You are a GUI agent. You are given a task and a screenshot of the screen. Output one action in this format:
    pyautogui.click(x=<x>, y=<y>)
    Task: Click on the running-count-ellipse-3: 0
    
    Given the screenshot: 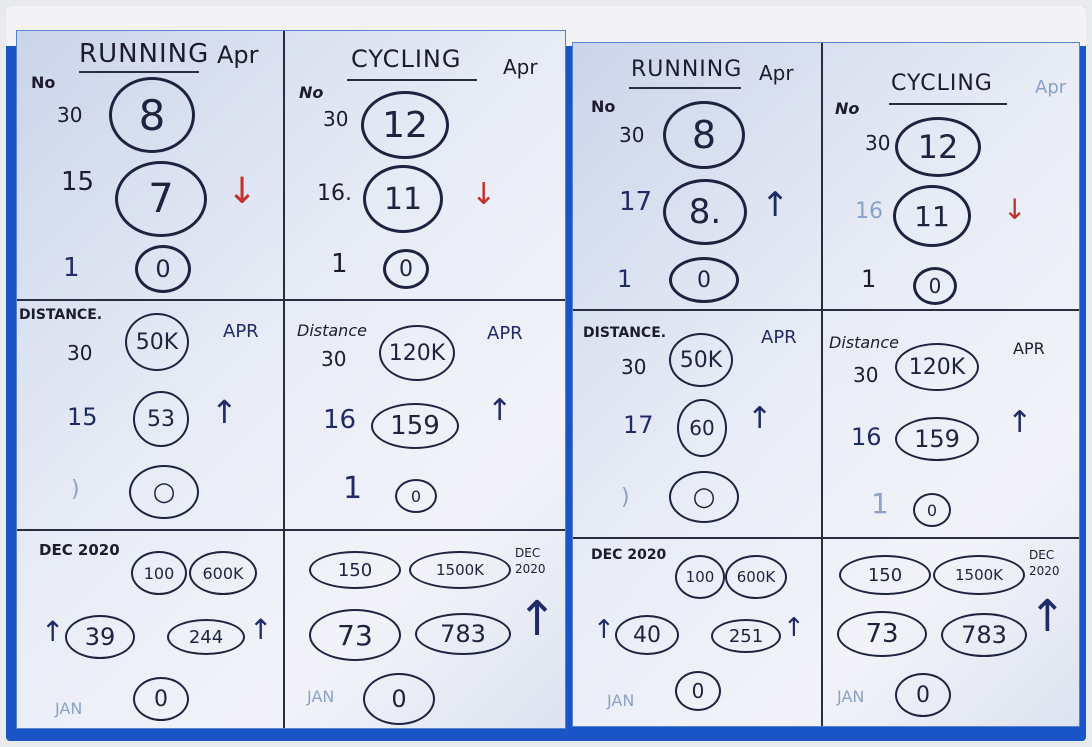 What is the action you would take?
    pyautogui.click(x=704, y=280)
    